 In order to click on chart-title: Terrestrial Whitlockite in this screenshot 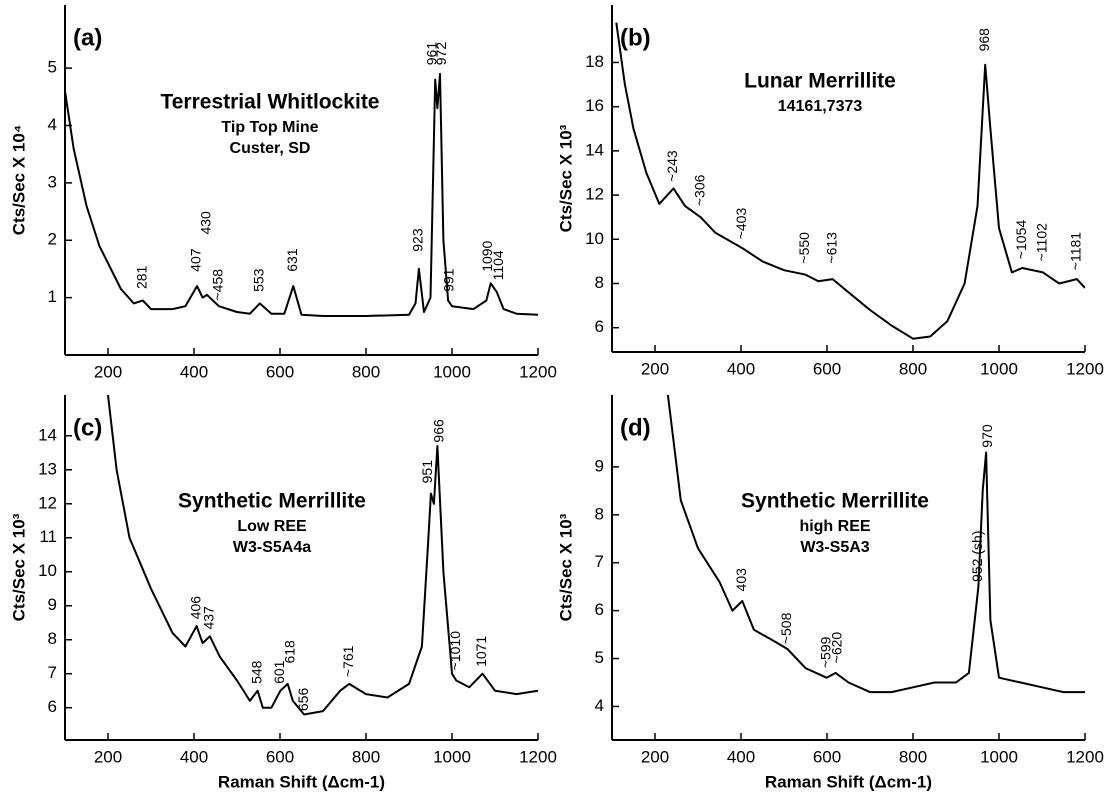, I will do `click(269, 102)`.